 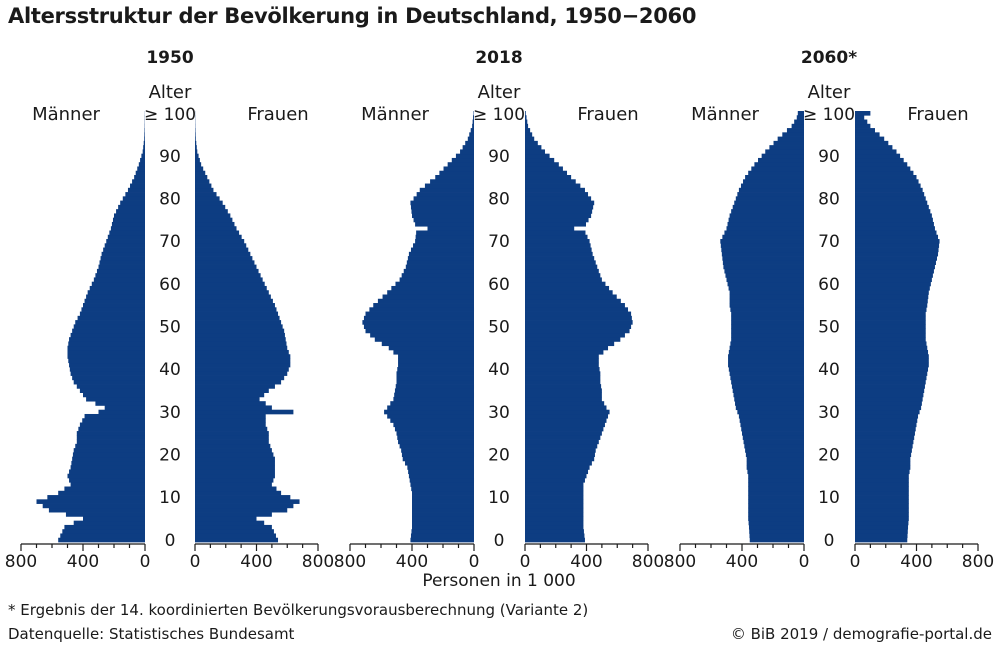 What do you see at coordinates (499, 157) in the screenshot?
I see `age-tick-label: 90` at bounding box center [499, 157].